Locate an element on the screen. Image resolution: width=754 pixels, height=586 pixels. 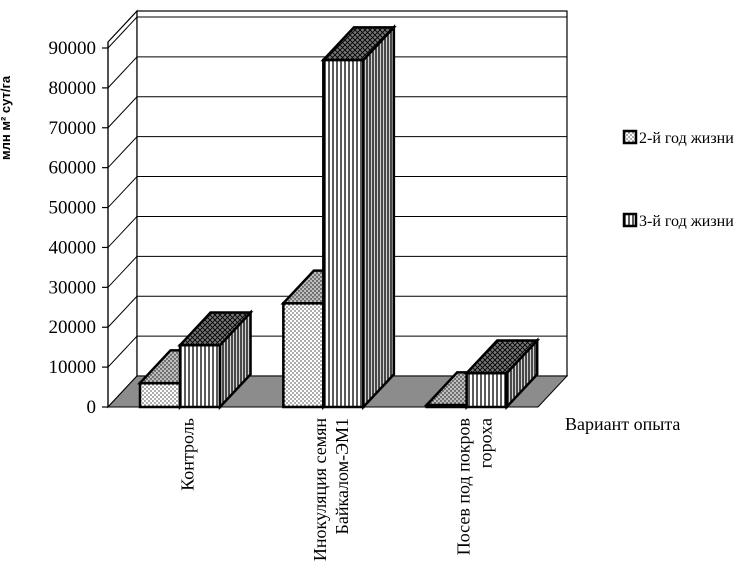
legend: 2-й год жизни 3-й год жизни is located at coordinates (678, 179).